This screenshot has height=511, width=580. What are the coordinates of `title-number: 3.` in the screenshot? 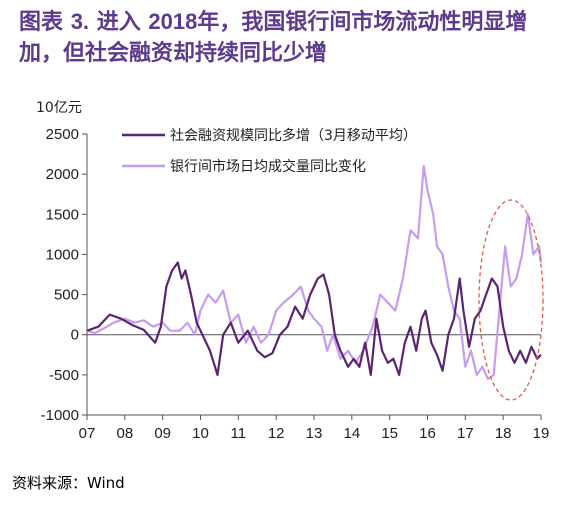 It's located at (80, 21).